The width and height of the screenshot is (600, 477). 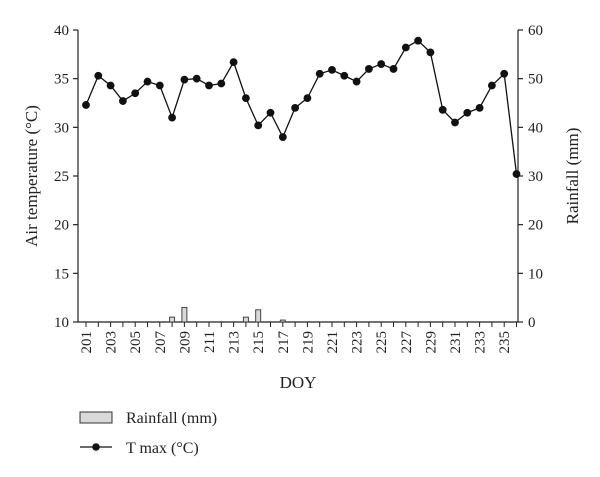 I want to click on x-tick-label: 213, so click(x=235, y=342).